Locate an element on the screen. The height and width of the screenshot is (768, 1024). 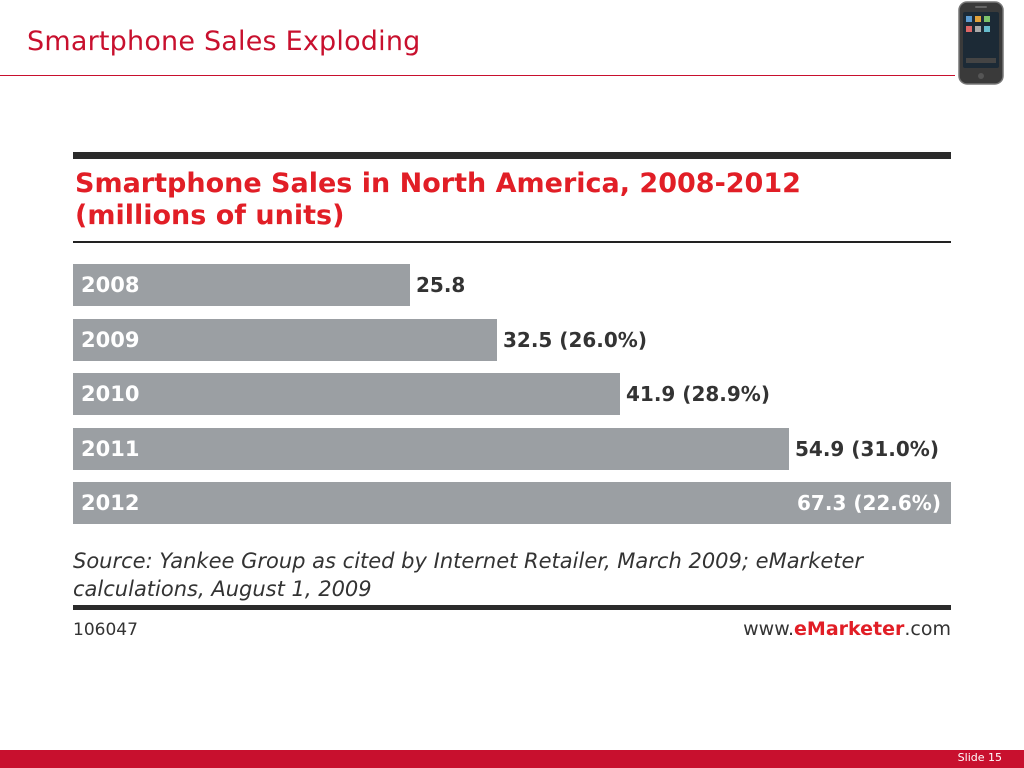
bar-category-label: 2008 is located at coordinates (110, 285).